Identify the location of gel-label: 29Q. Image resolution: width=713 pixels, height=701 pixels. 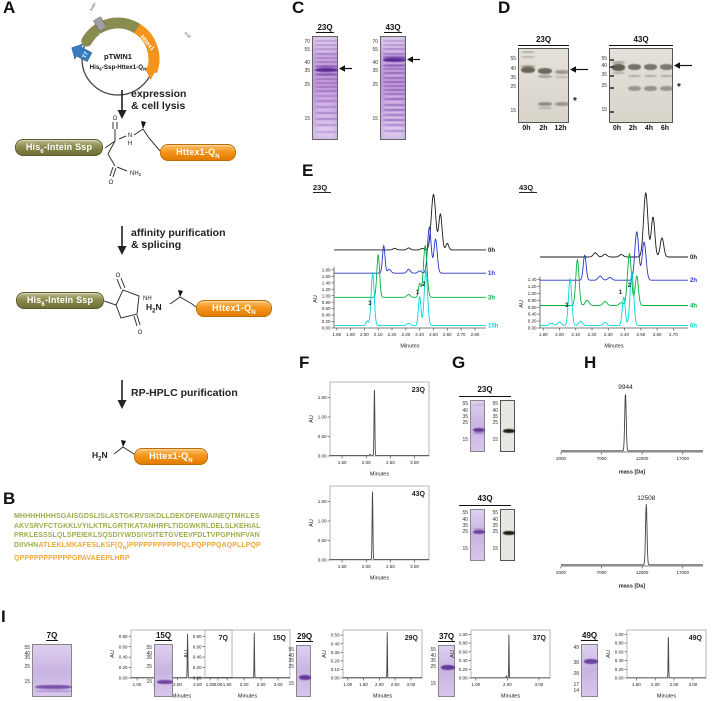
(305, 637).